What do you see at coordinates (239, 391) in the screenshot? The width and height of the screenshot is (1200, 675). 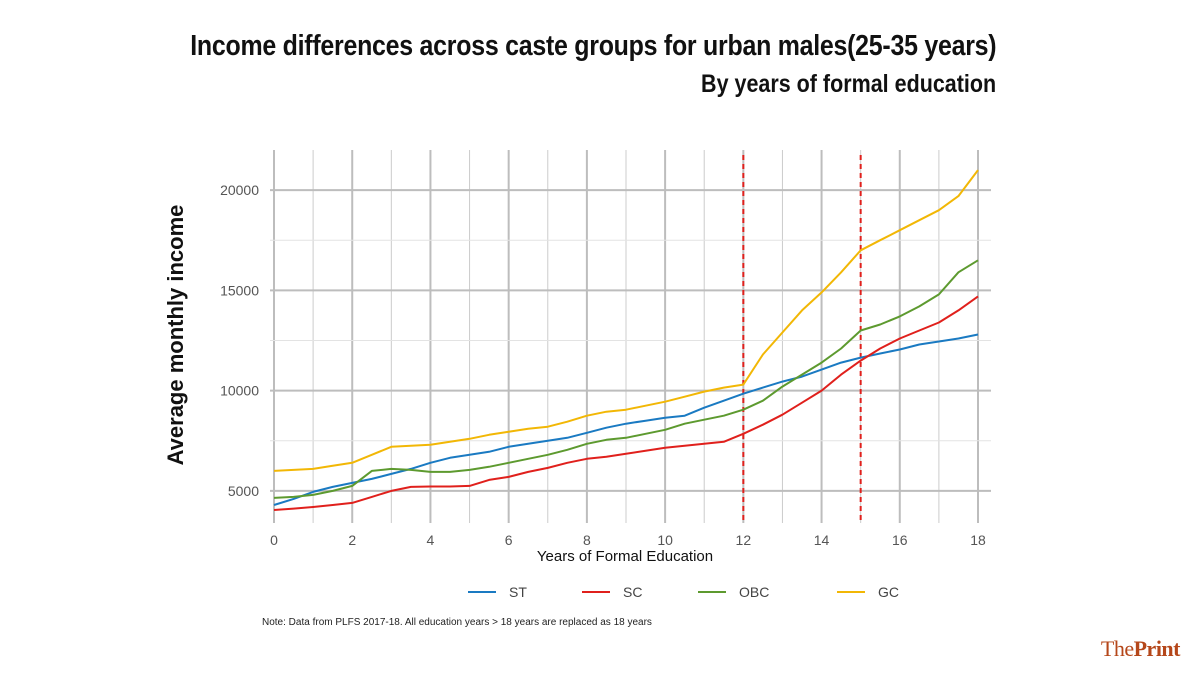 I see `y-tick-label: 10000` at bounding box center [239, 391].